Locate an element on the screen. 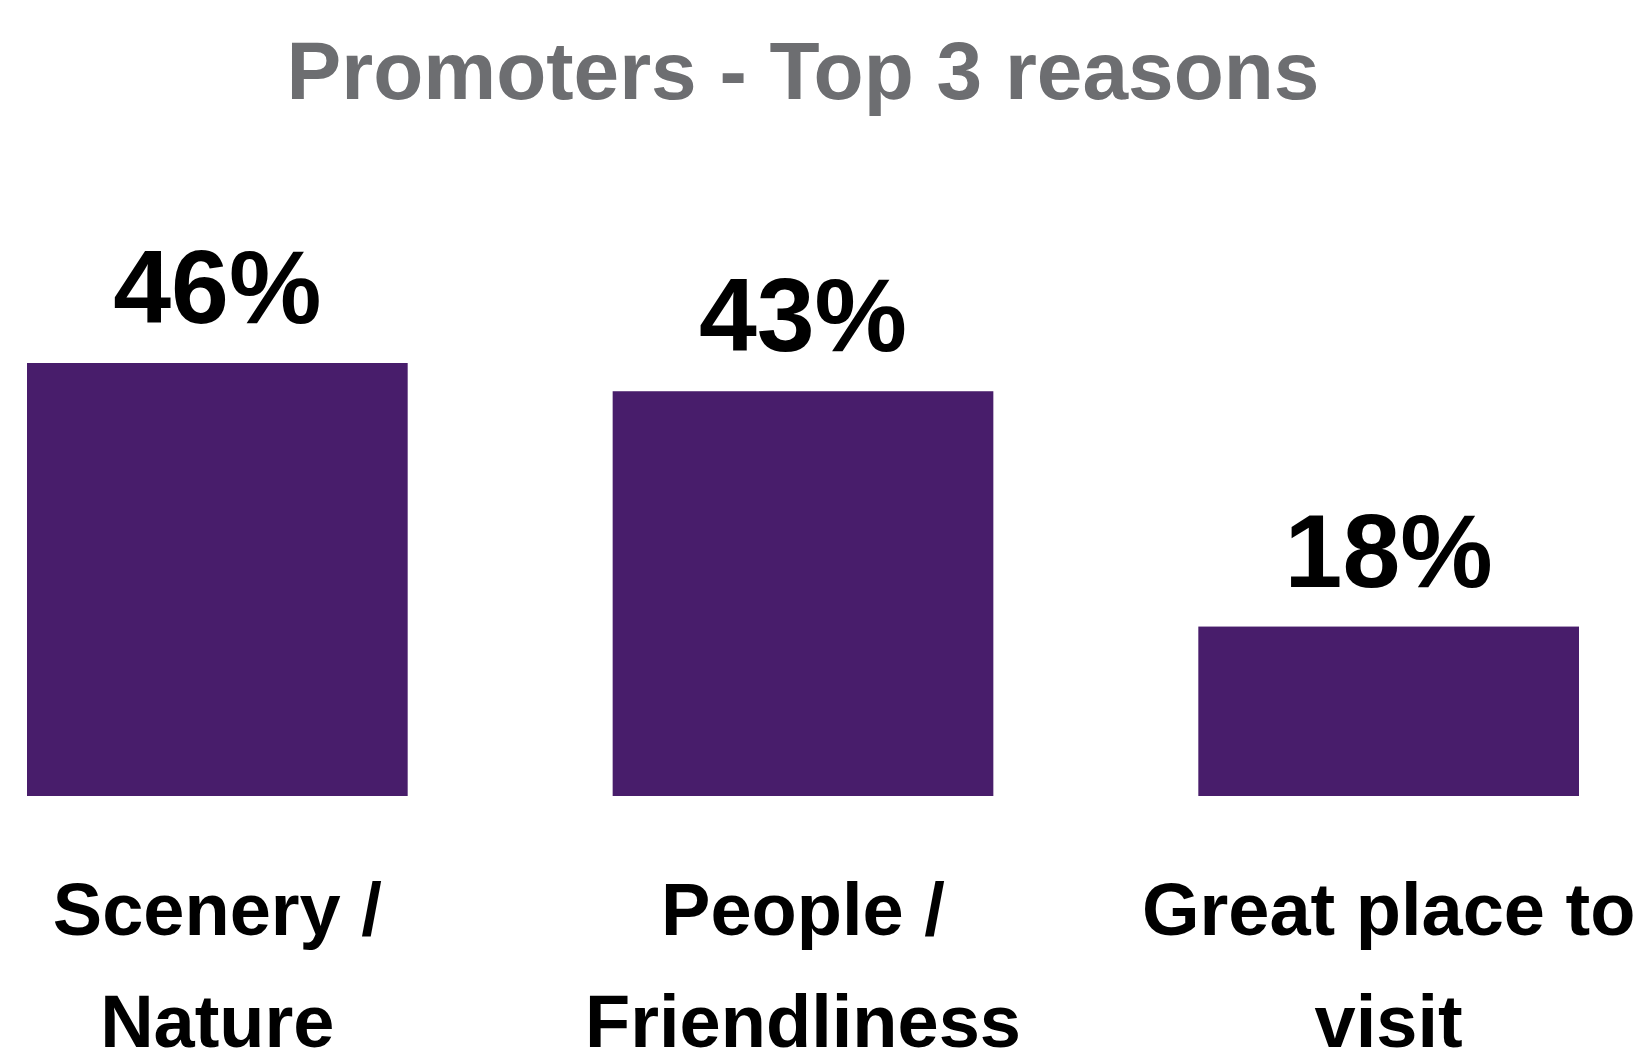 The width and height of the screenshot is (1642, 1059). data-label: 46% is located at coordinates (217, 287).